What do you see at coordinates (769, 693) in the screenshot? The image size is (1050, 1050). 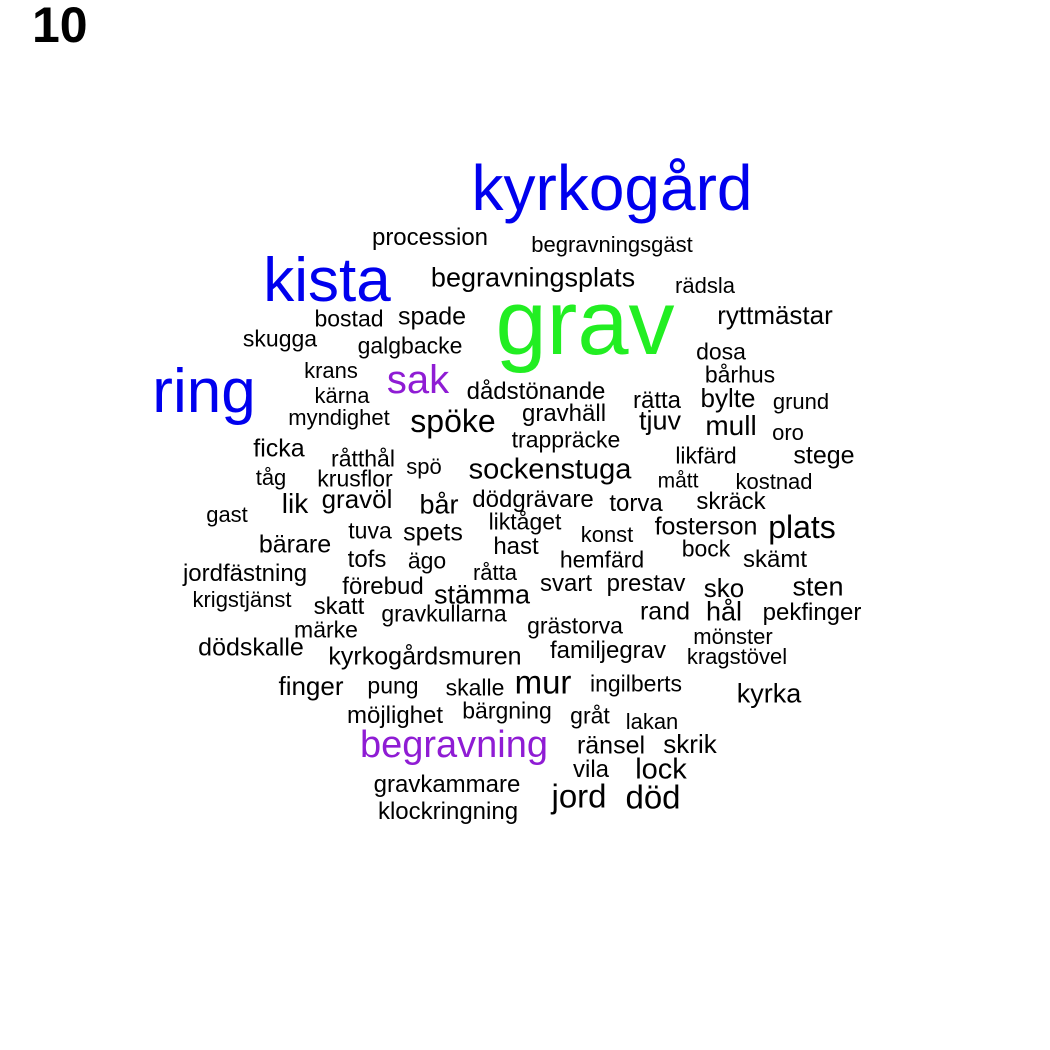 I see `cloud-word: kyrka` at bounding box center [769, 693].